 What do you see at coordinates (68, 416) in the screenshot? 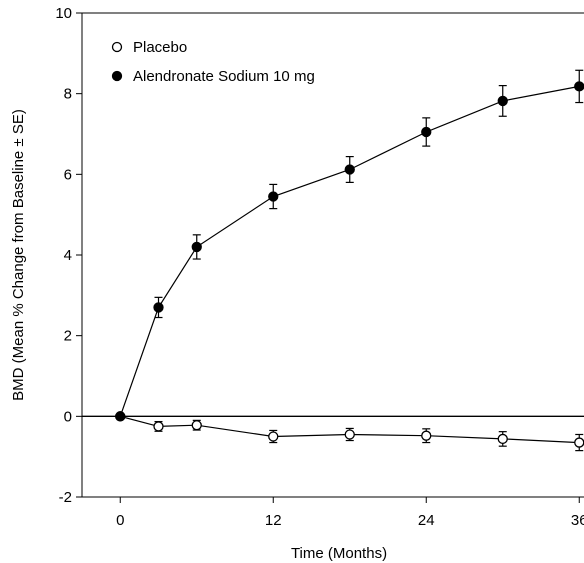
I see `y-tick-label: 0` at bounding box center [68, 416].